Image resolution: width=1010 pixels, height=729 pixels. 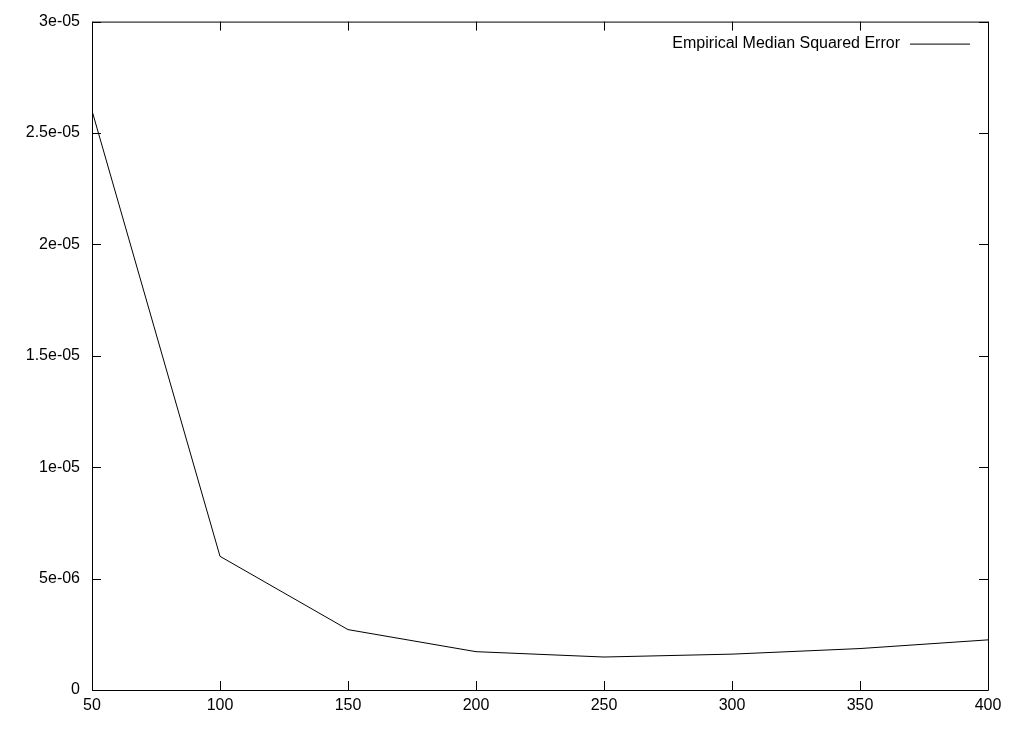 What do you see at coordinates (53, 355) in the screenshot?
I see `y-tick-label: 1.5e-05` at bounding box center [53, 355].